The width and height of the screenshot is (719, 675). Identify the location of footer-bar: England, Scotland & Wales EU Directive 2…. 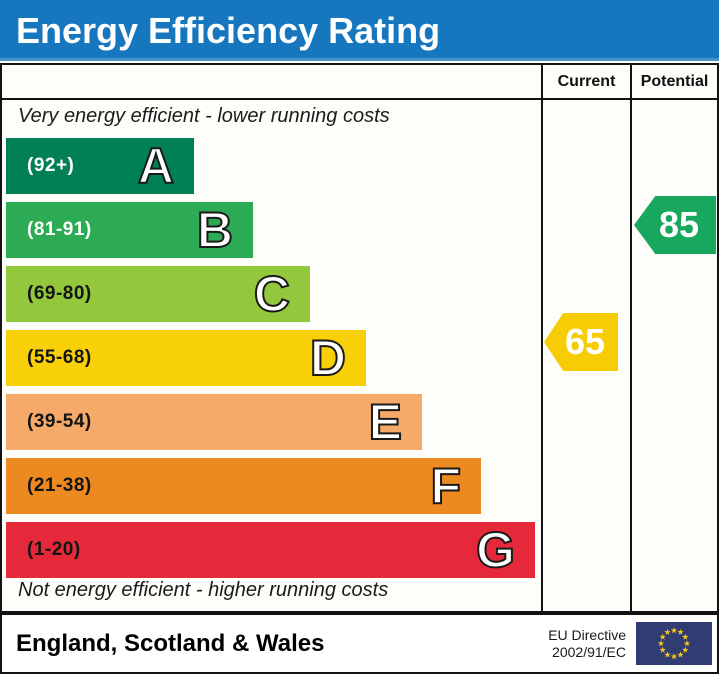
(359, 643).